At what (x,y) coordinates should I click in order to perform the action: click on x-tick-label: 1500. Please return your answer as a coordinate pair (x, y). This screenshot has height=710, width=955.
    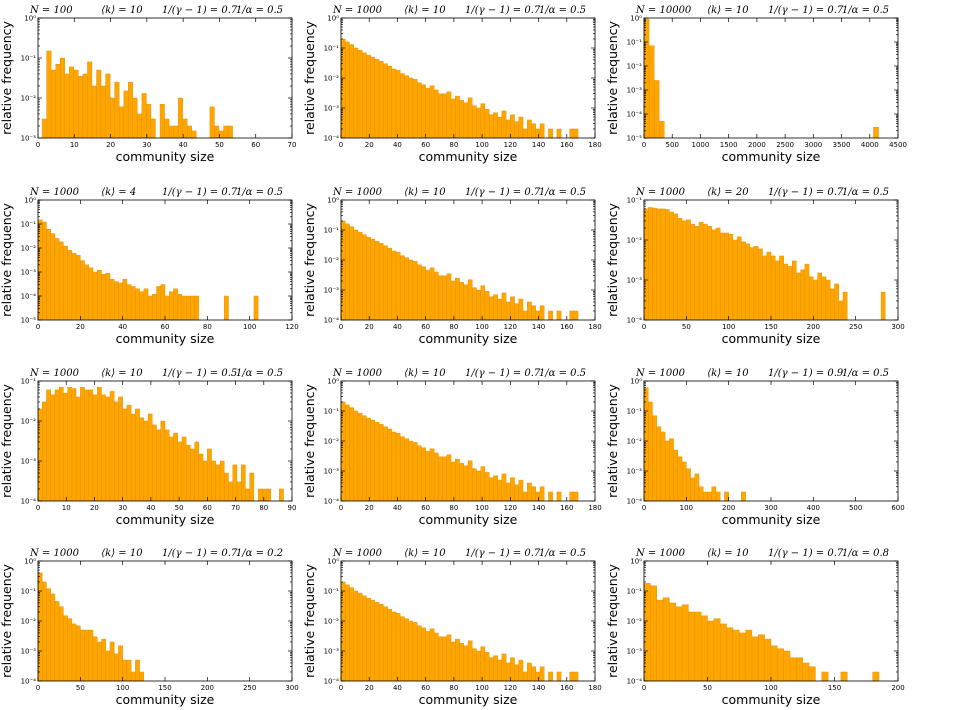
    Looking at the image, I should click on (729, 145).